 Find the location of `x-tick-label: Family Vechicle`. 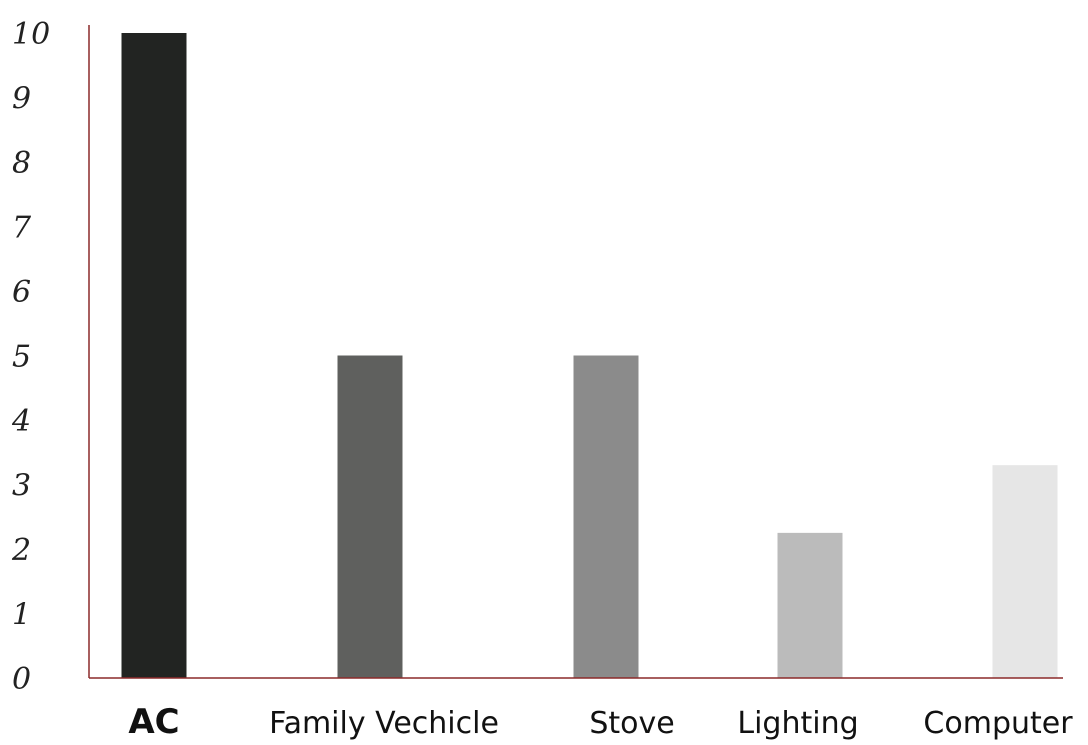

x-tick-label: Family Vechicle is located at coordinates (384, 723).